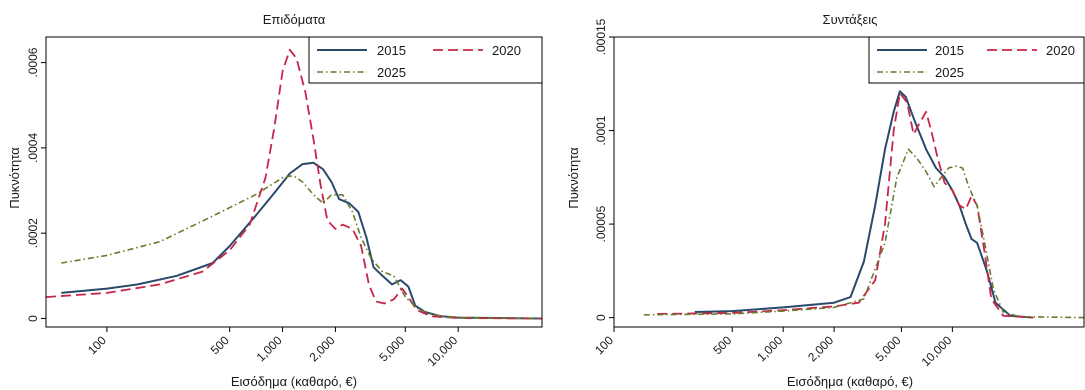 The height and width of the screenshot is (390, 1085). I want to click on y-axis-ticks: 0 .00005 .0001 .00015, so click(604, 169).